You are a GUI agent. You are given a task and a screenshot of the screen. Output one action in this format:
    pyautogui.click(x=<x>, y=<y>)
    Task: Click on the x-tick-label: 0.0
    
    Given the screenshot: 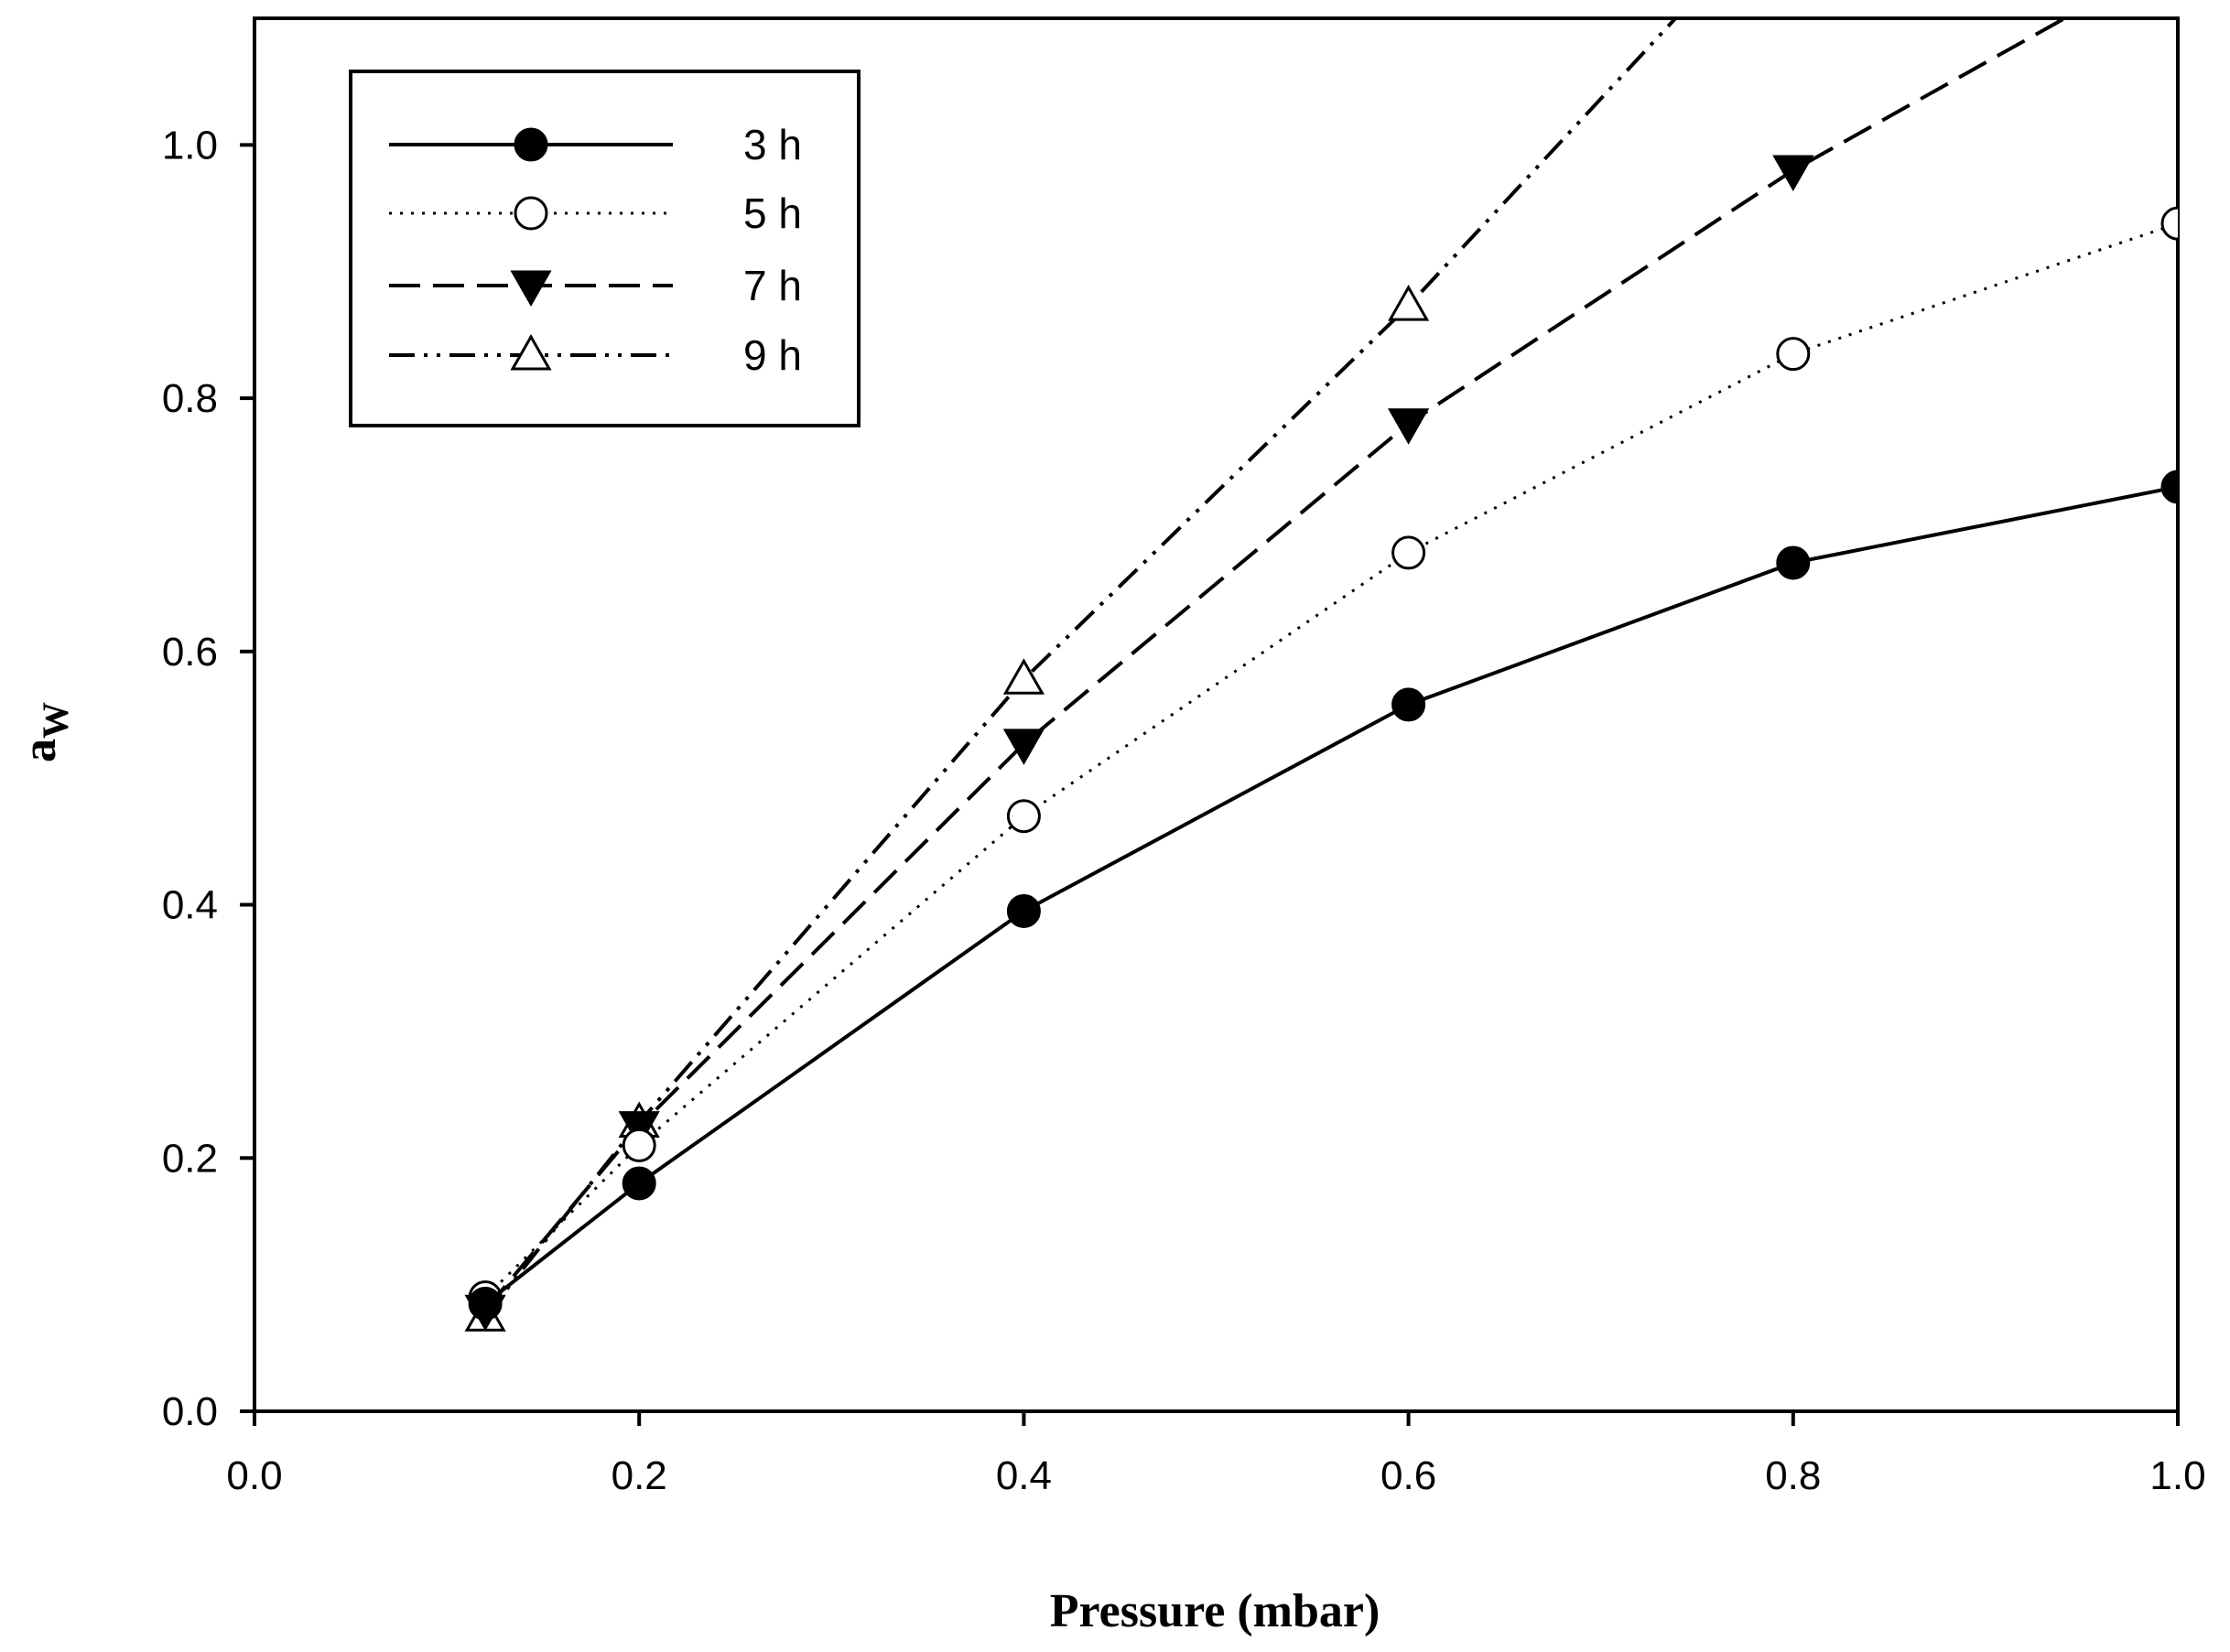 What is the action you would take?
    pyautogui.click(x=254, y=1475)
    